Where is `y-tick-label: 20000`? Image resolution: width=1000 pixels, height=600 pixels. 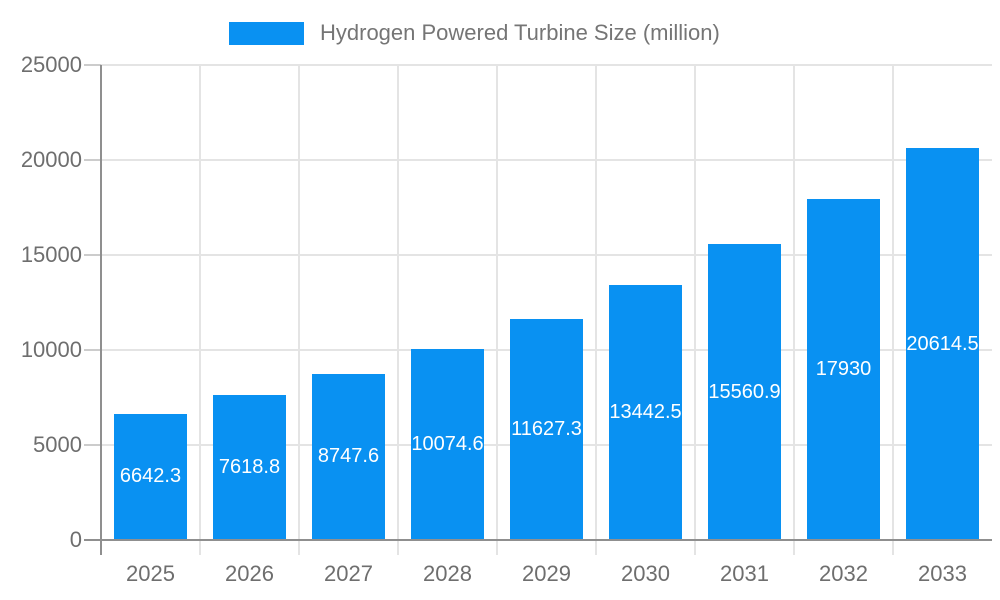
y-tick-label: 20000 is located at coordinates (51, 159).